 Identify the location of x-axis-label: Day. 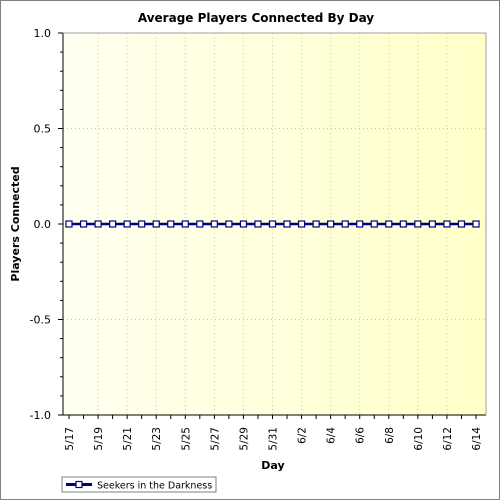
(272, 465).